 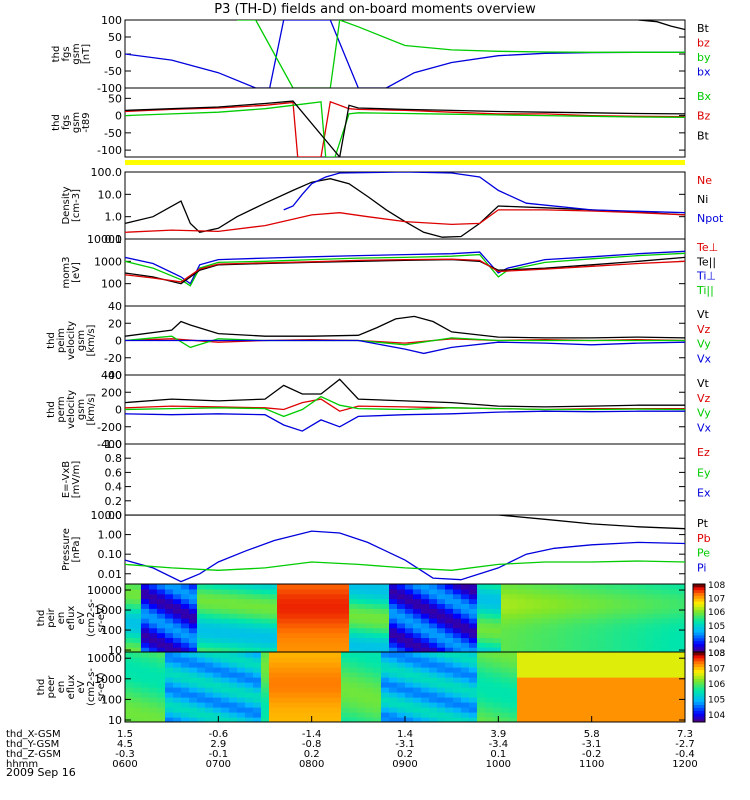 What do you see at coordinates (685, 754) in the screenshot?
I see `x-row-value: -0.4` at bounding box center [685, 754].